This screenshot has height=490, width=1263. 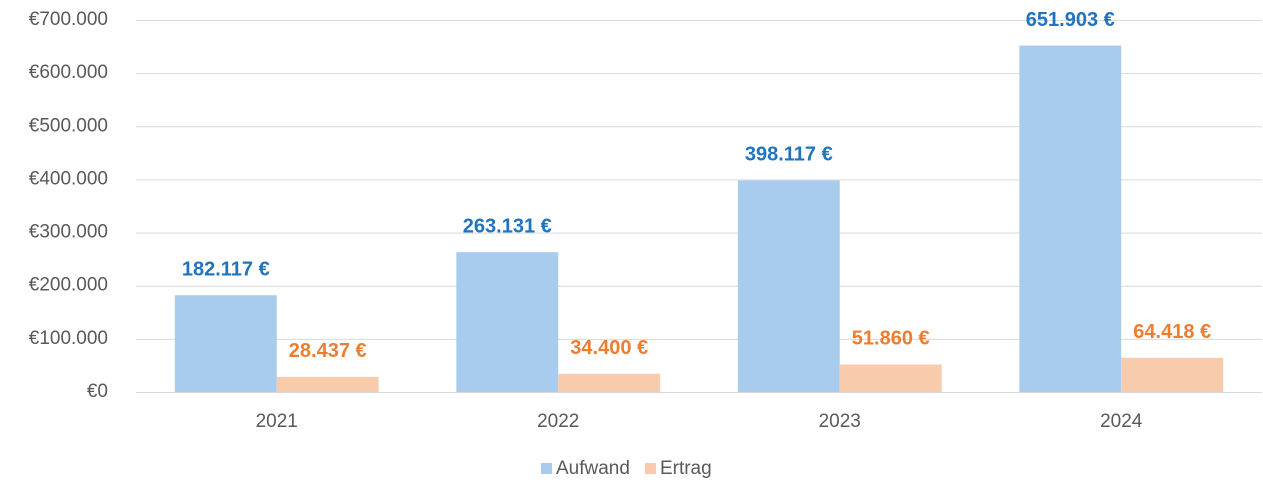 What do you see at coordinates (226, 269) in the screenshot?
I see `value-label: 182.117 €` at bounding box center [226, 269].